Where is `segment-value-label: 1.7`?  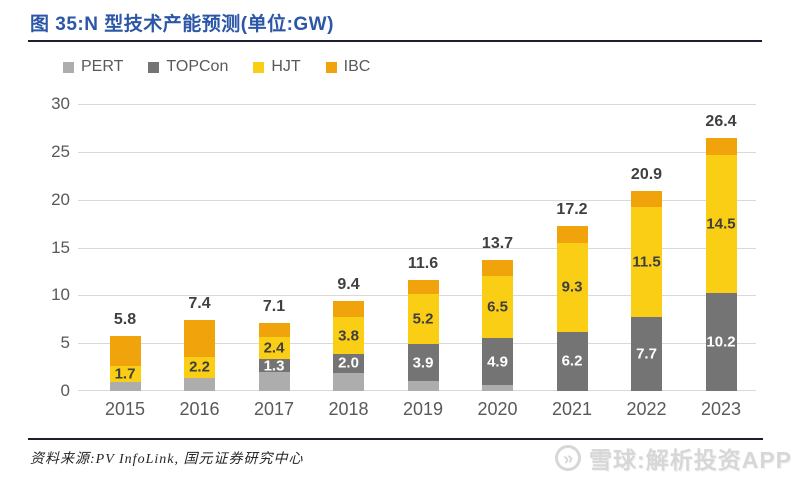
segment-value-label: 1.7 is located at coordinates (125, 374).